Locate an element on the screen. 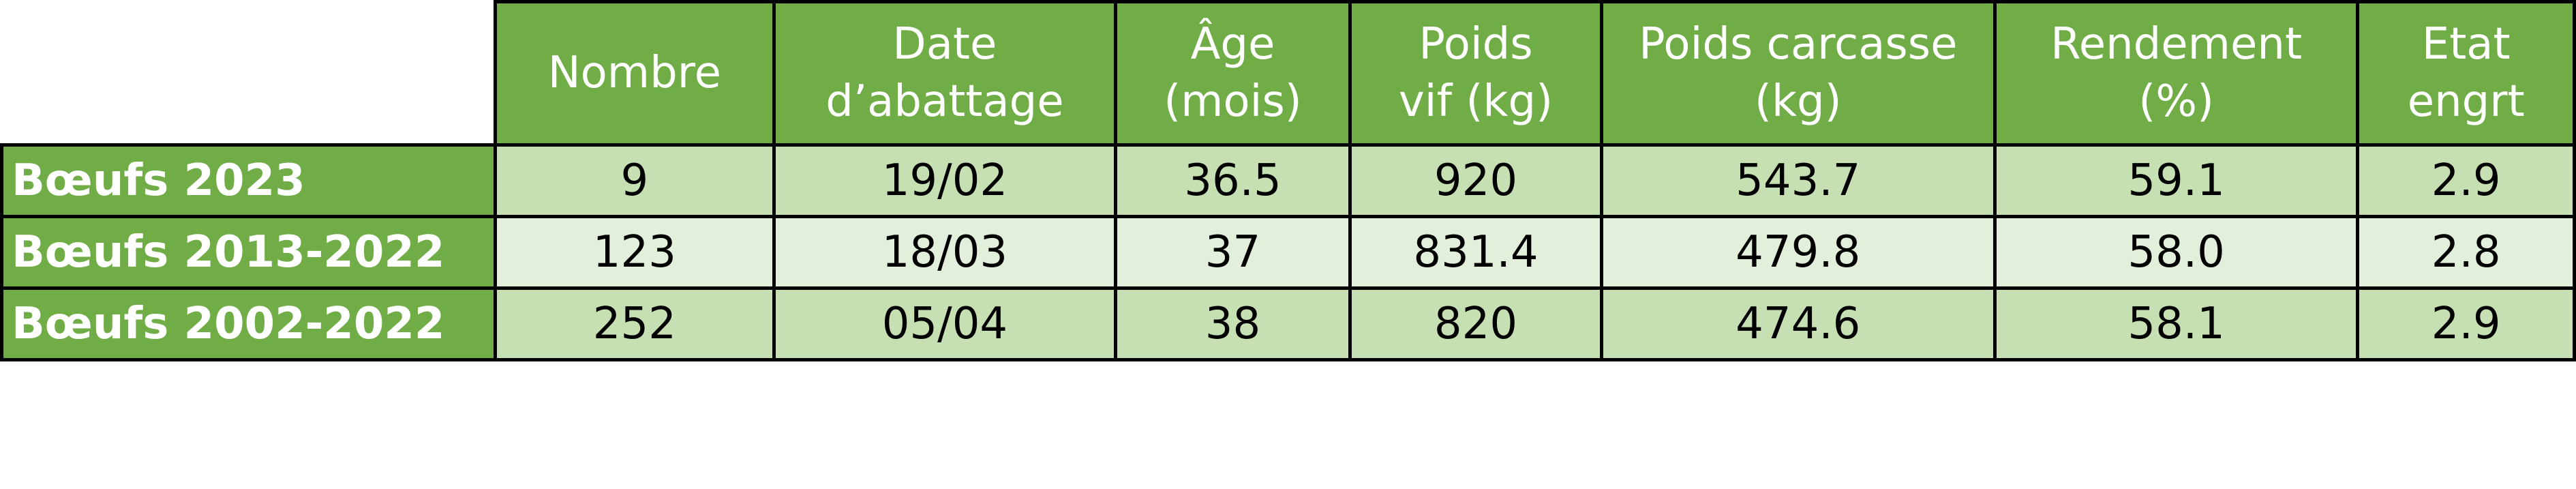  header-line: (%) is located at coordinates (2176, 101).